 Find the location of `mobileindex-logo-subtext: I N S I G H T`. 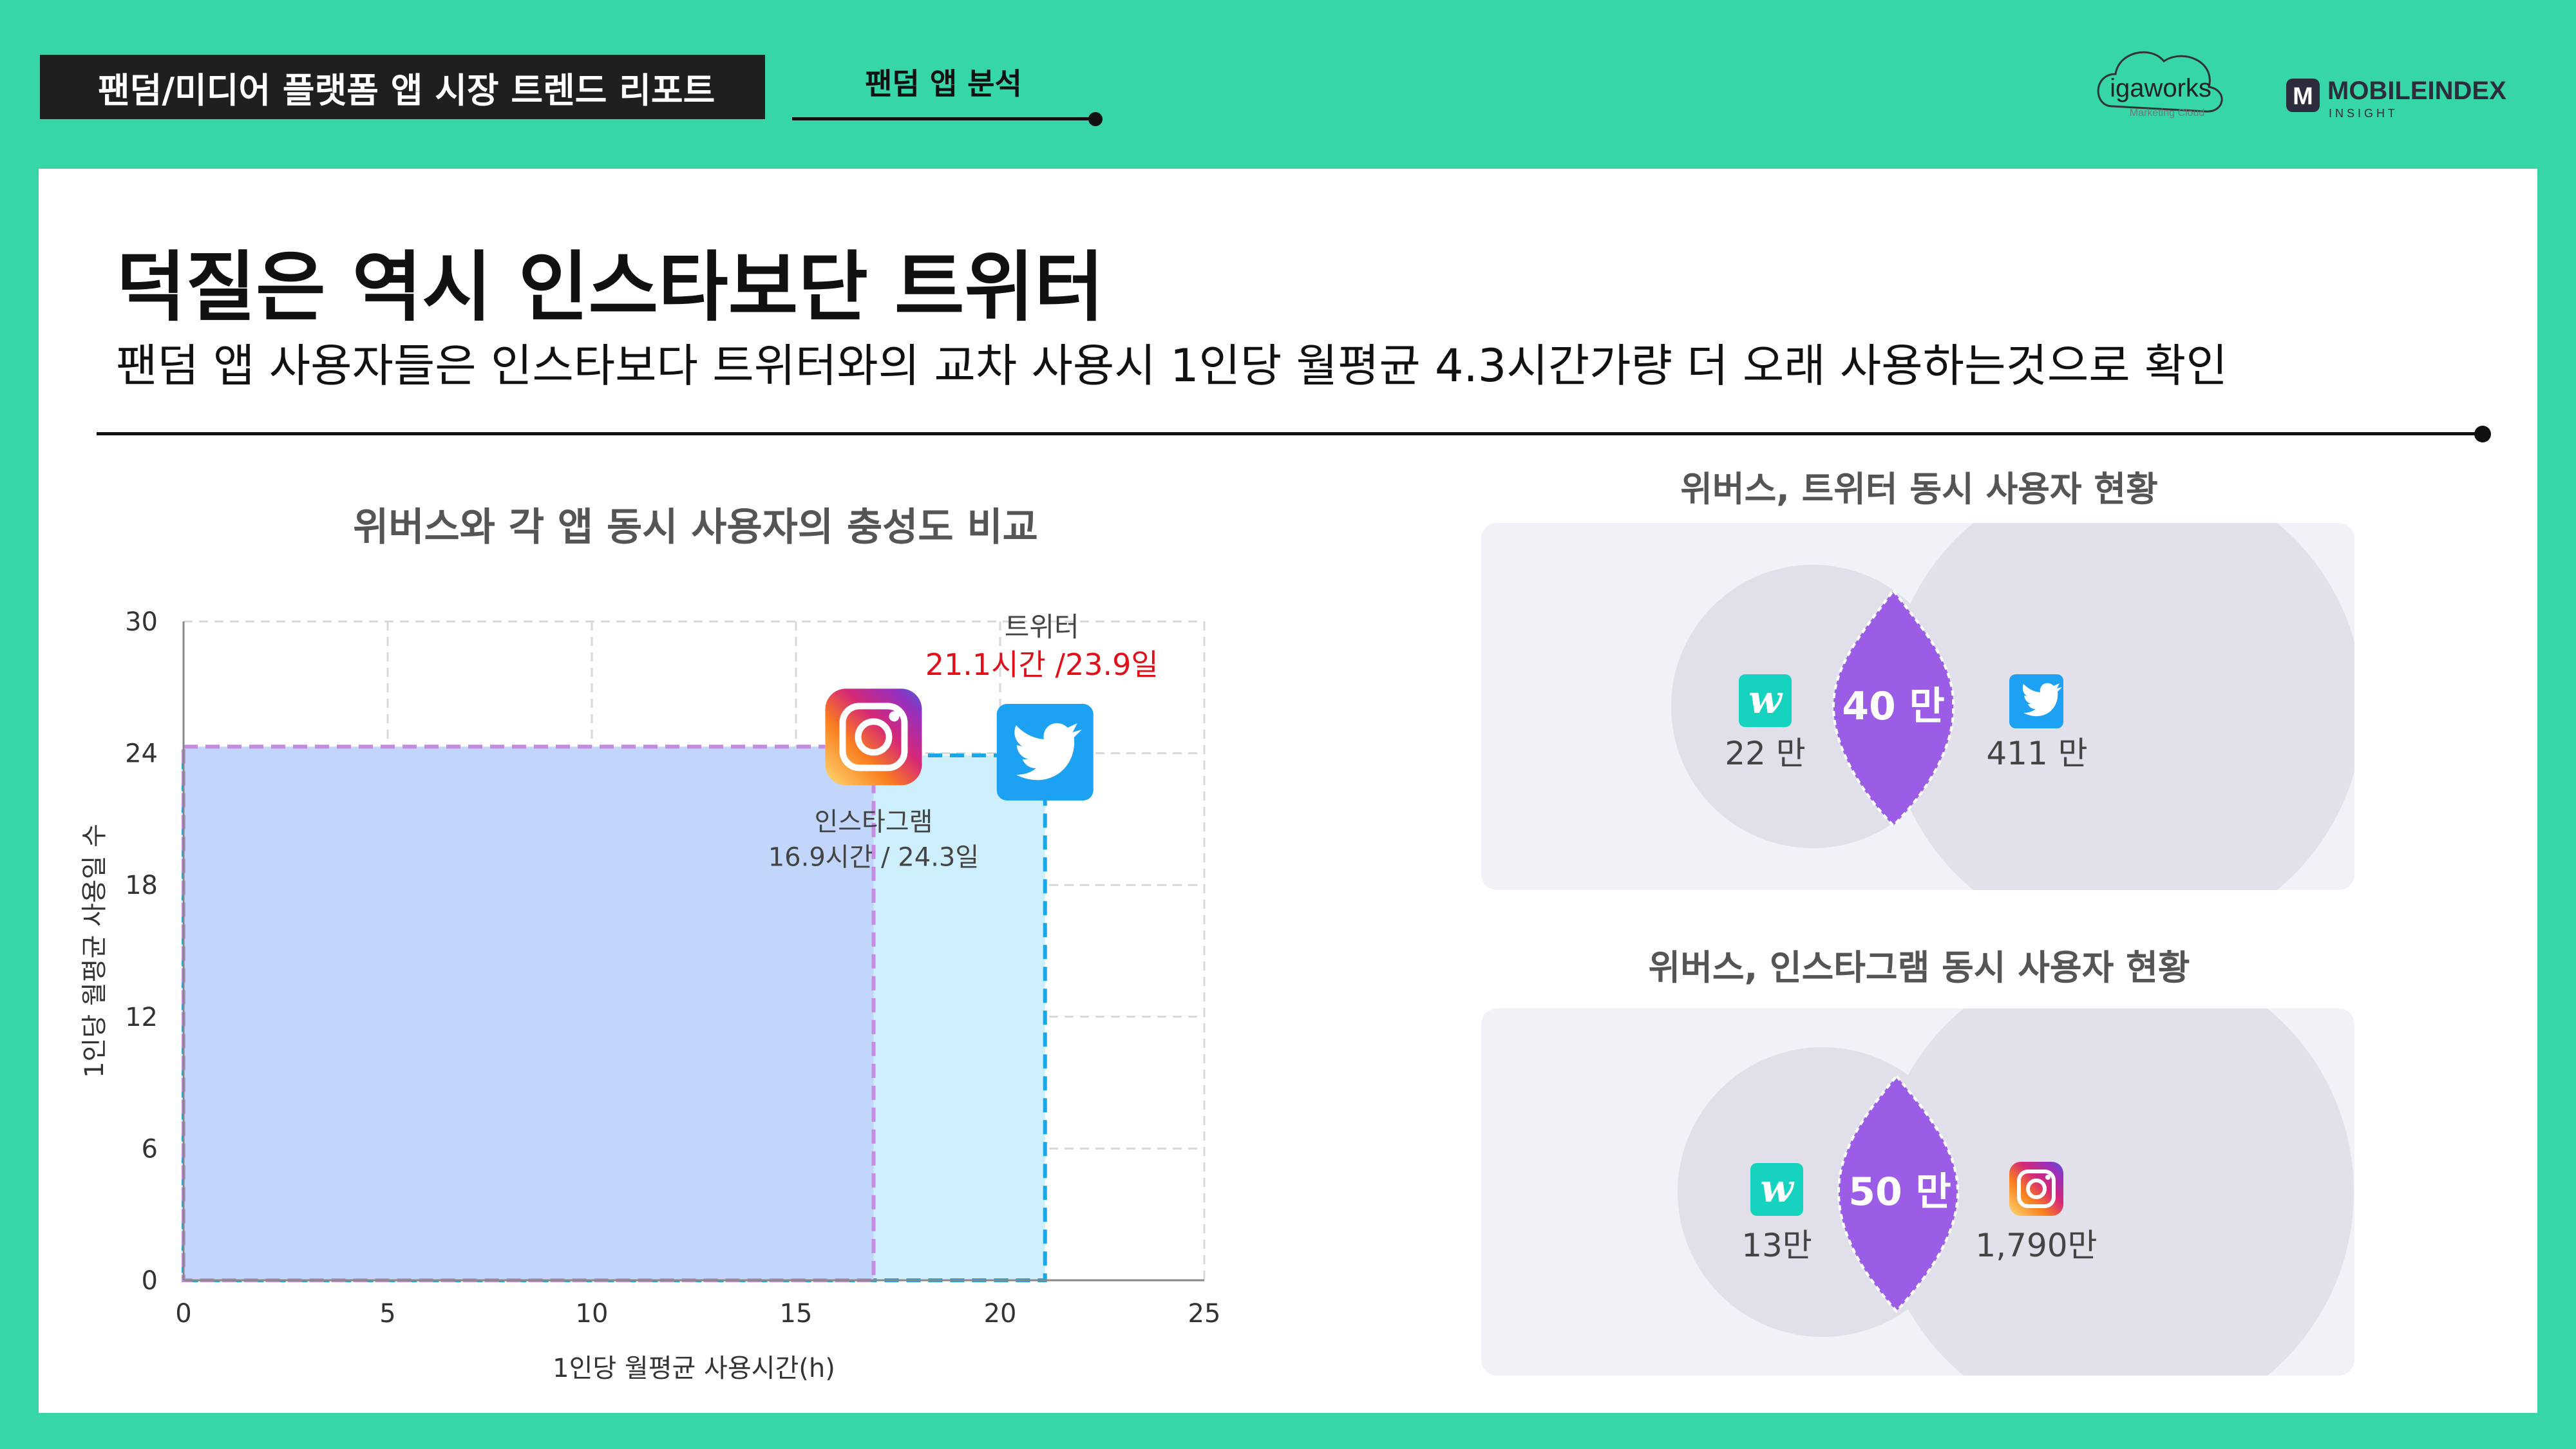

mobileindex-logo-subtext: I N S I G H T is located at coordinates (2362, 113).